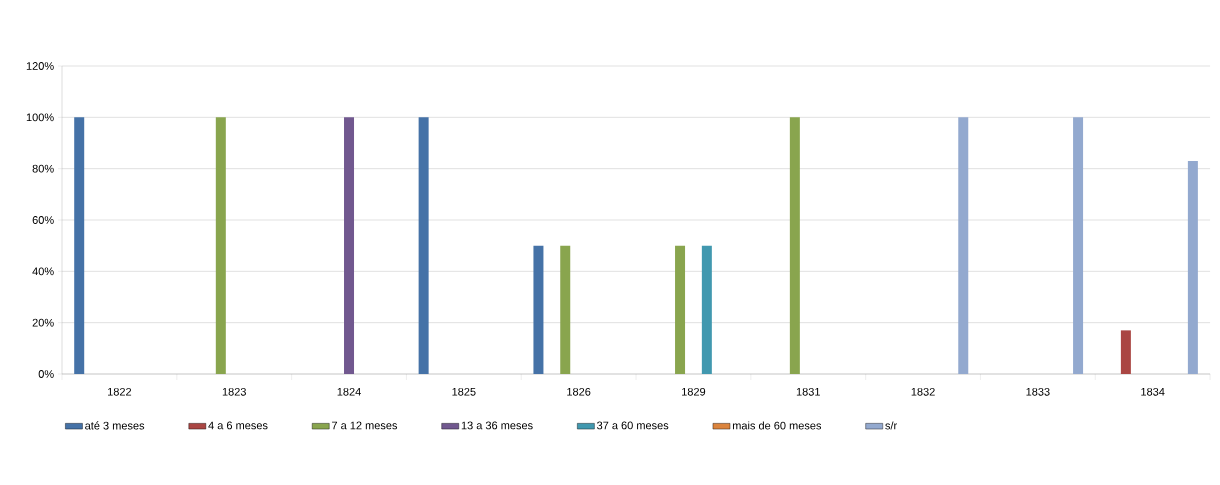 This screenshot has width=1220, height=485. I want to click on x-tick-label: 1824, so click(349, 391).